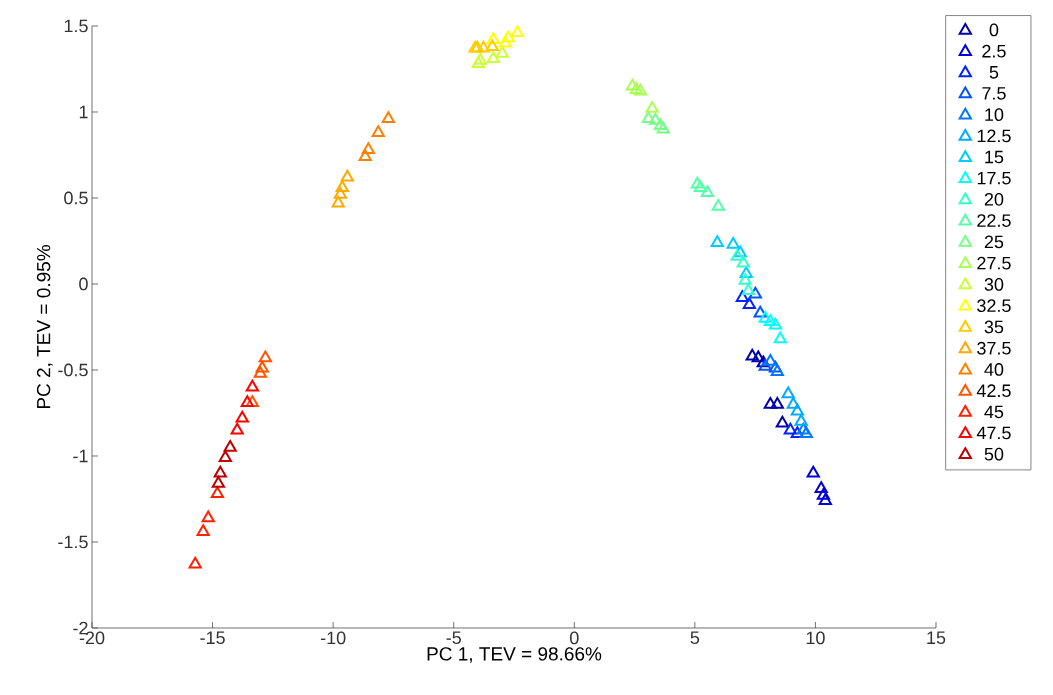  I want to click on legend-label: 0, so click(994, 30).